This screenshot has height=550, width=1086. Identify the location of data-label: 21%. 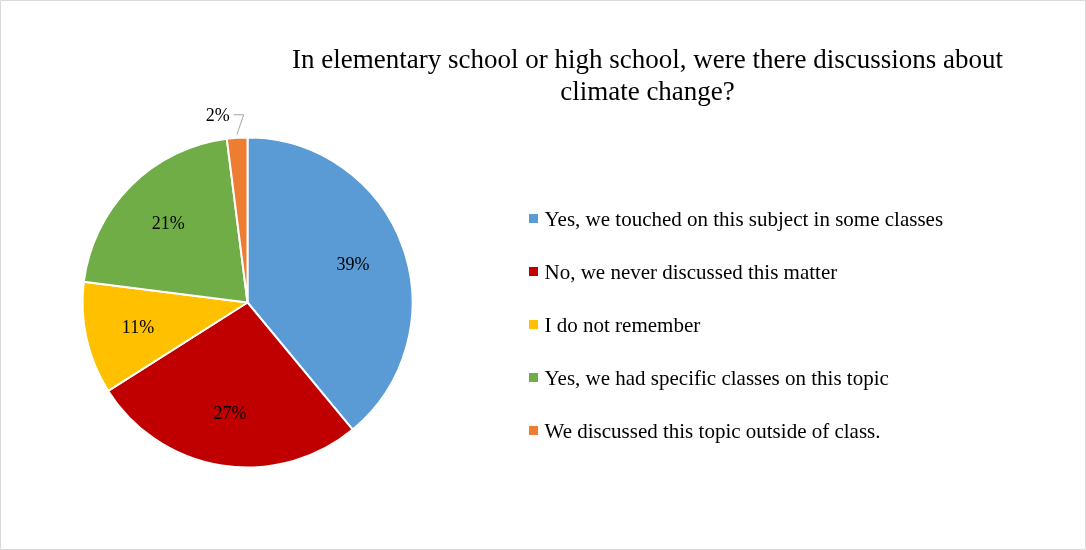
(168, 223).